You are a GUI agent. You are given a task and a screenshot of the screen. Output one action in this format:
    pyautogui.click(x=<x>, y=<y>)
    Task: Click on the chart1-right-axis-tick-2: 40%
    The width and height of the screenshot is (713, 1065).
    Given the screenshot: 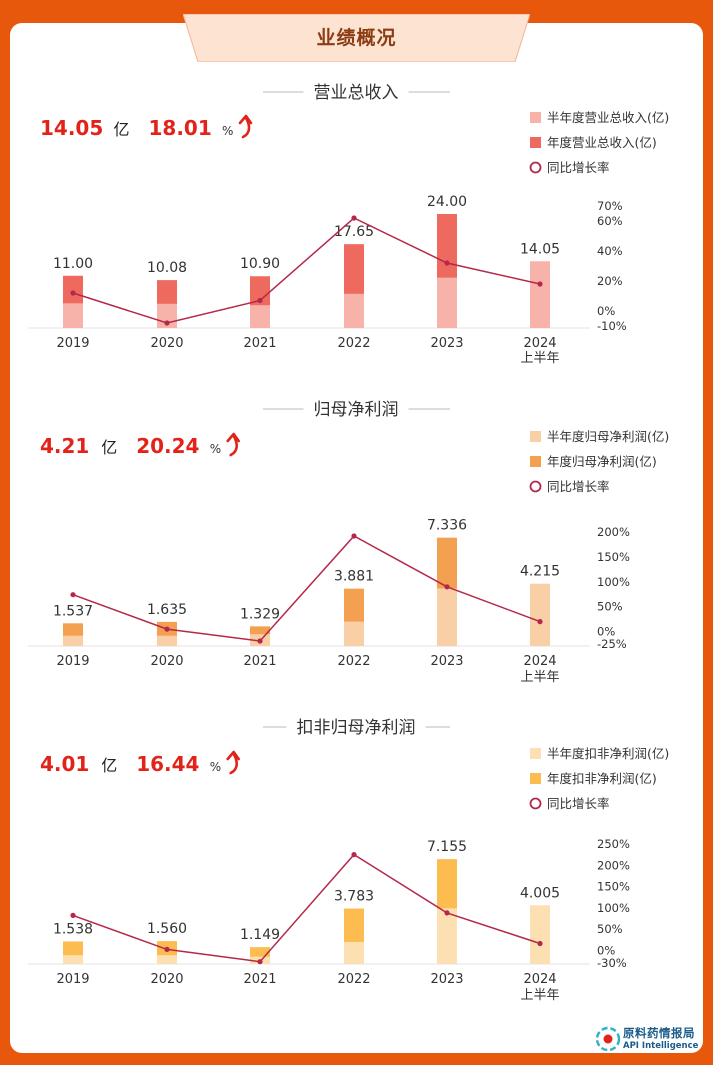 What is the action you would take?
    pyautogui.click(x=610, y=251)
    